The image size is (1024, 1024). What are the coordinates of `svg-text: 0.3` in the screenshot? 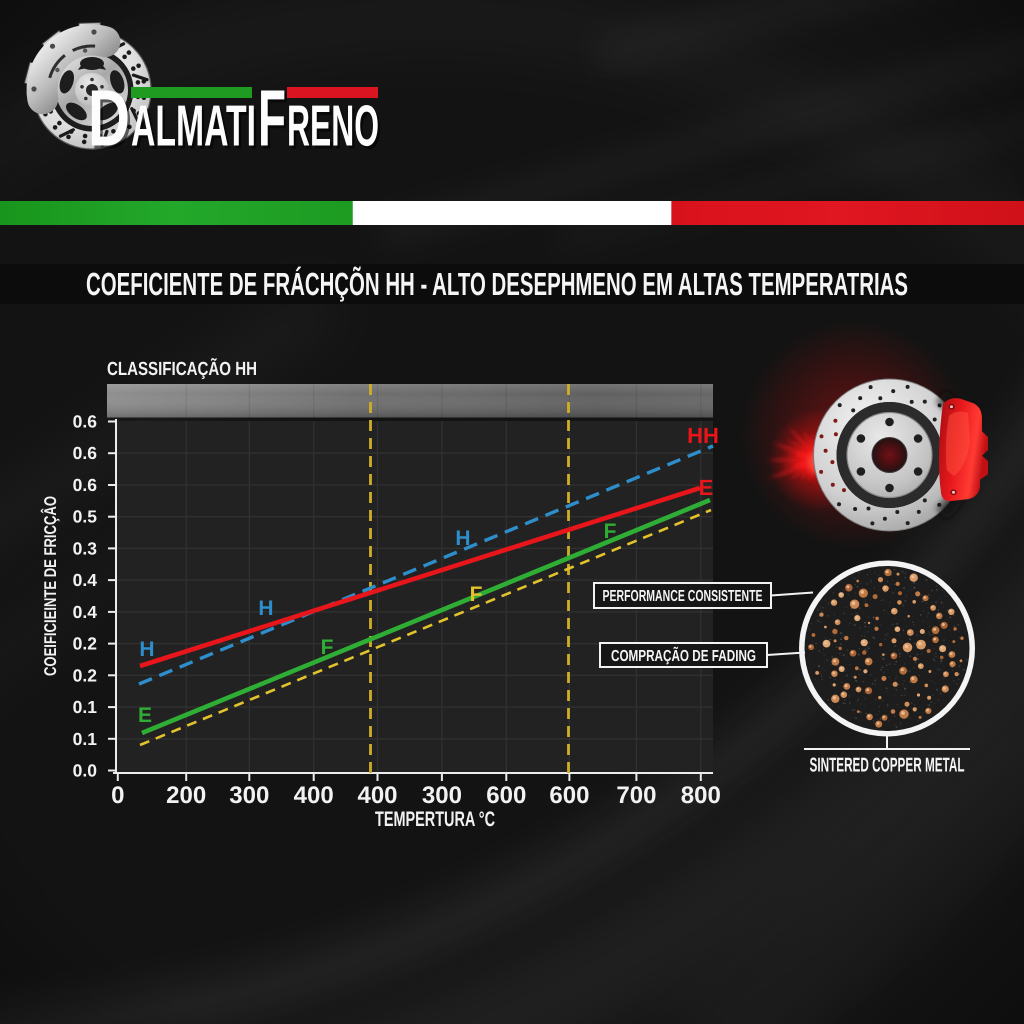 It's located at (85, 548).